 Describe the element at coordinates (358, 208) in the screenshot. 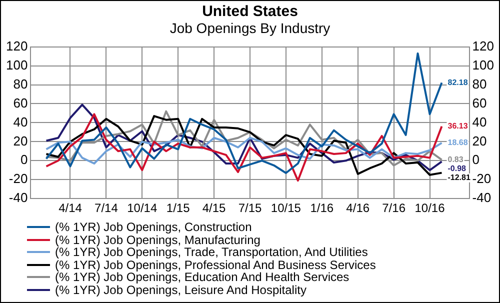

I see `x-tick-label: 4/16` at that location.